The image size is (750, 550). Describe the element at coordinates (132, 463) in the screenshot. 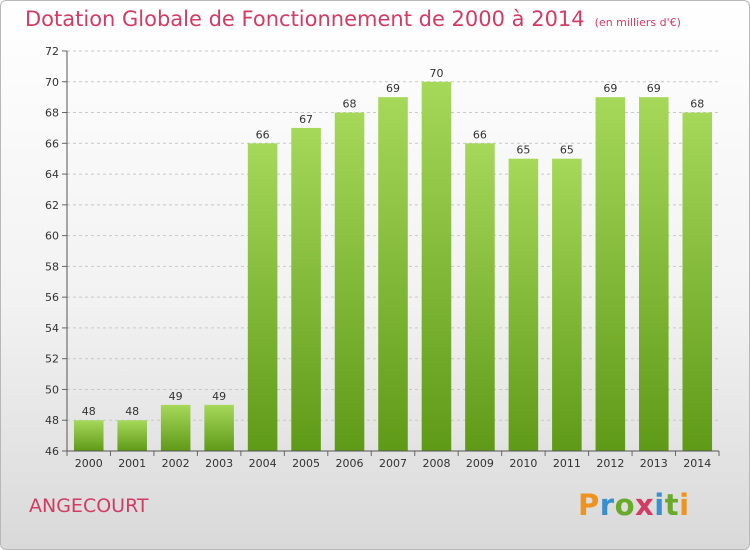

I see `x-tick-label: 2001` at that location.